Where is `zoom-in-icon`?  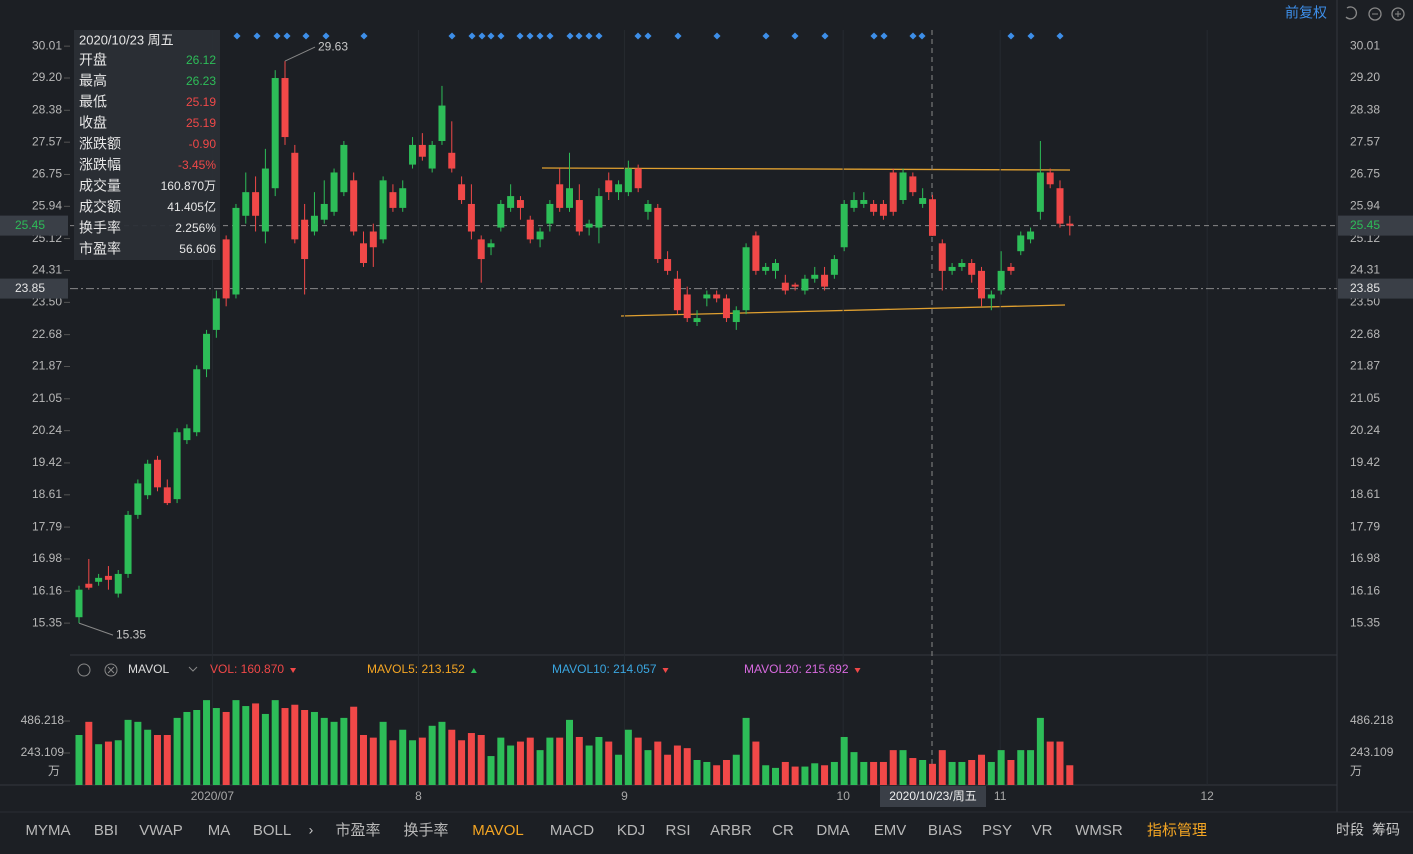
zoom-in-icon is located at coordinates (1398, 14).